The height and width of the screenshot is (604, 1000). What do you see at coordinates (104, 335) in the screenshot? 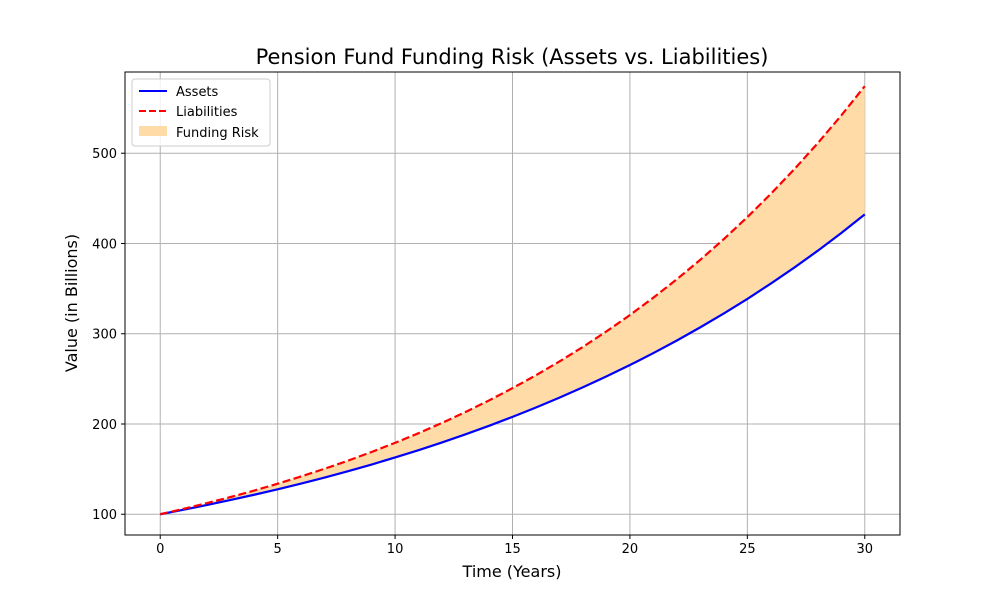
I see `y-tick-label: 300` at bounding box center [104, 335].